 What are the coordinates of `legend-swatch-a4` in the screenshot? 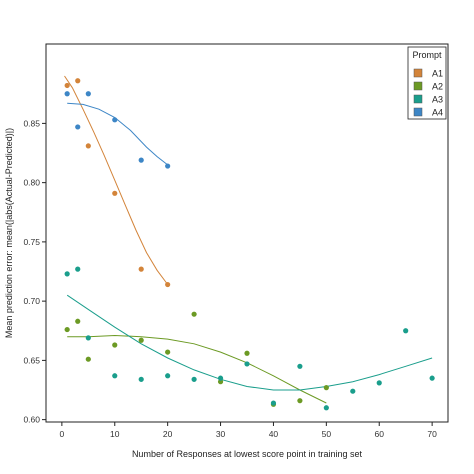 It's located at (418, 112).